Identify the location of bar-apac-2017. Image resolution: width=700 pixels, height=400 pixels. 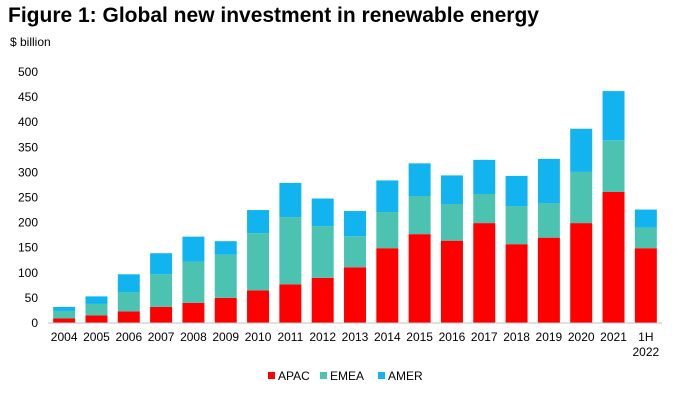
(484, 273).